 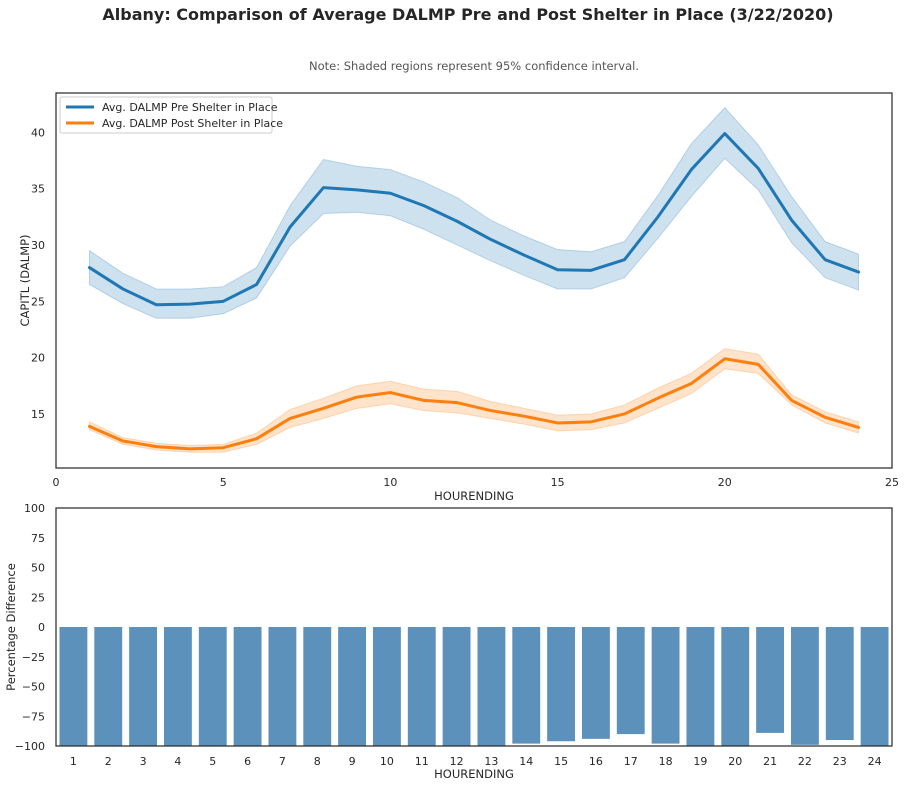 What do you see at coordinates (190, 107) in the screenshot?
I see `legend-label: Avg. DALMP Pre Shelter in Place` at bounding box center [190, 107].